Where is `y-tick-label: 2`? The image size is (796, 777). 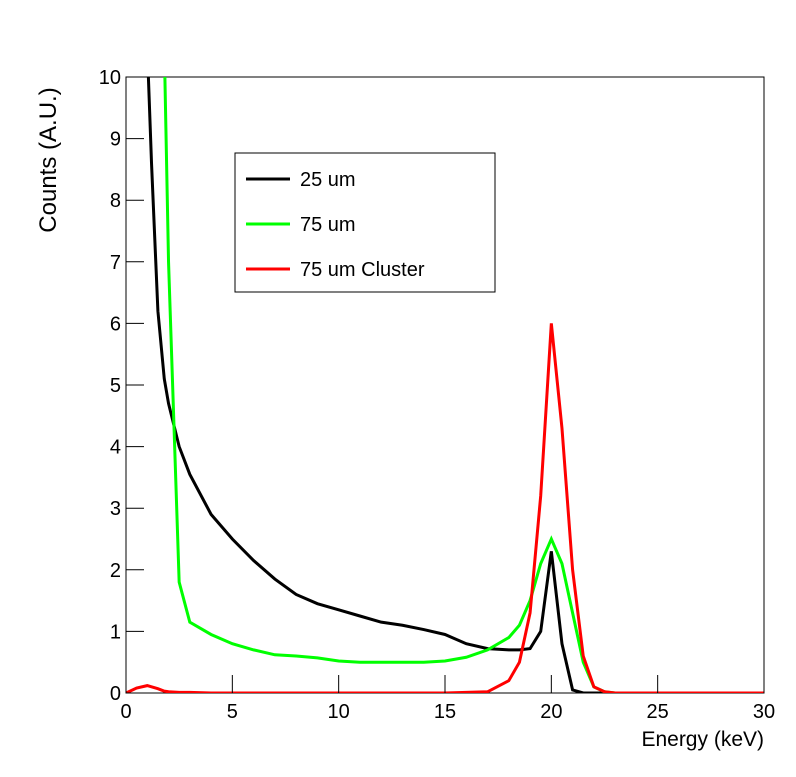
y-tick-label: 2 is located at coordinates (115, 571).